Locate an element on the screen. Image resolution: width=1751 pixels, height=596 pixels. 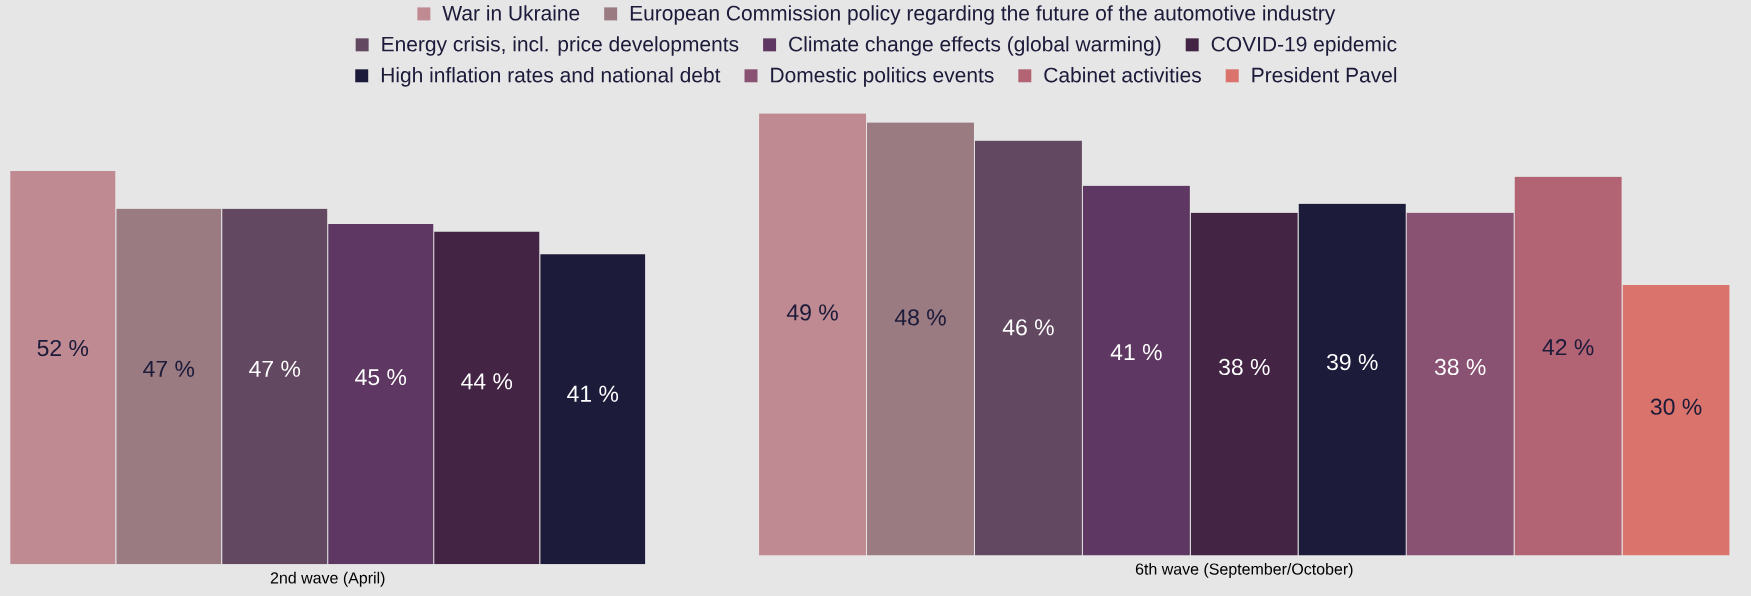
data-label: 49 % is located at coordinates (812, 312).